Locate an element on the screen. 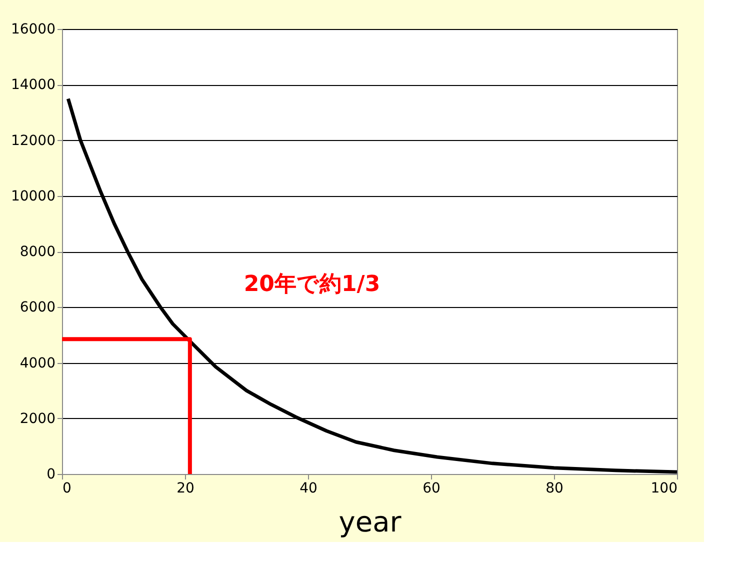 This screenshot has width=753, height=566. y-tick-label: 2000 is located at coordinates (38, 418).